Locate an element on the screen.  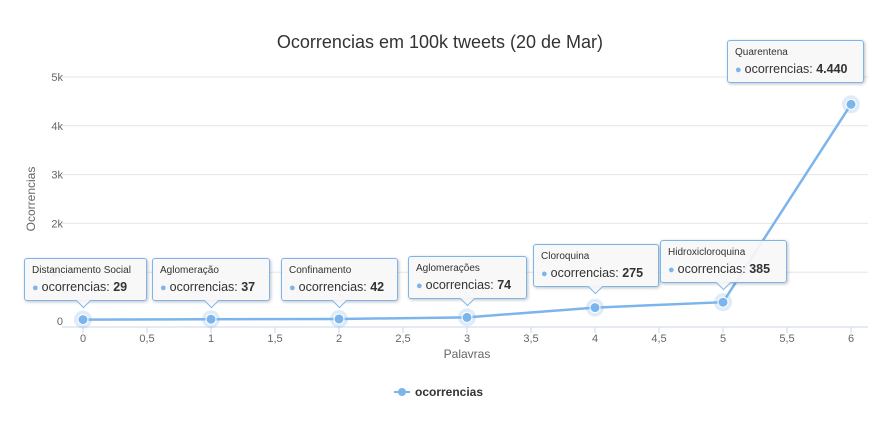
legend: ocorrencias is located at coordinates (438, 392).